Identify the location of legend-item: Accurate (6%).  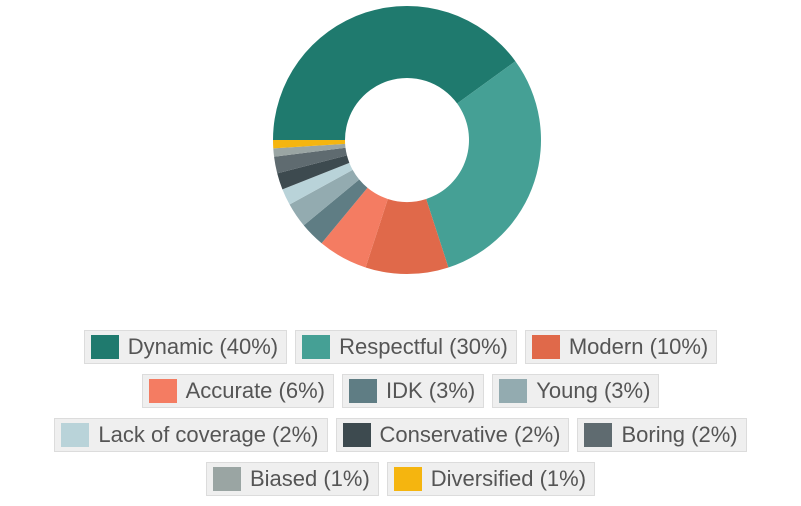
(237, 391).